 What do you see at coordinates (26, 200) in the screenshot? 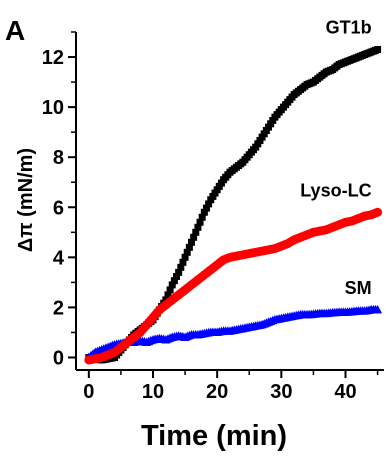
I see `y-axis-label: Δπ (mN/m)` at bounding box center [26, 200].